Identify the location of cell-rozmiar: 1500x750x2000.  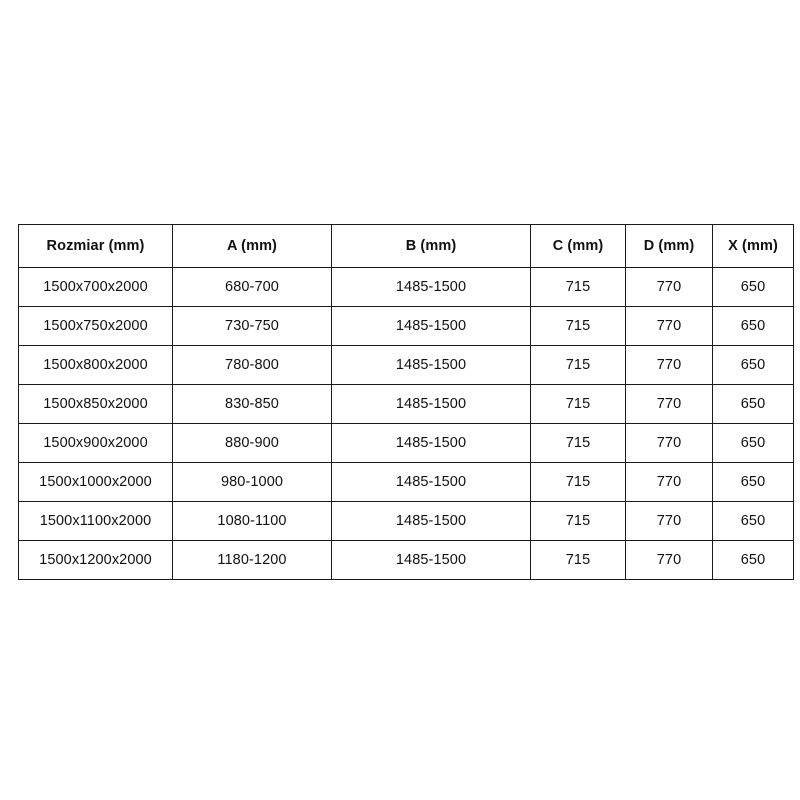
(95, 326).